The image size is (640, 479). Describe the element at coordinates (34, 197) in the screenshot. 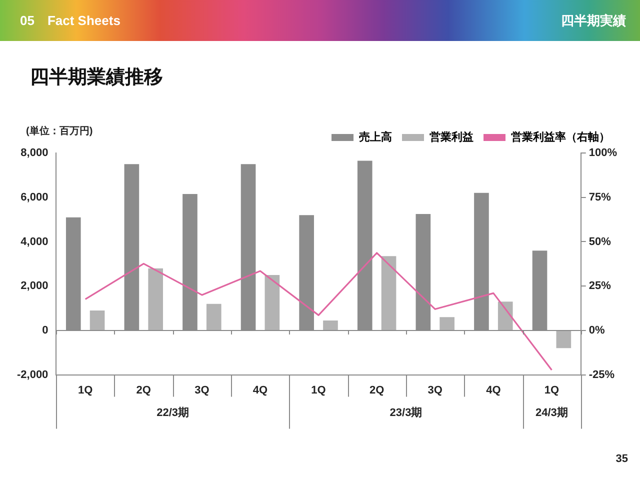

I see `y-tick-label: 6,000` at that location.